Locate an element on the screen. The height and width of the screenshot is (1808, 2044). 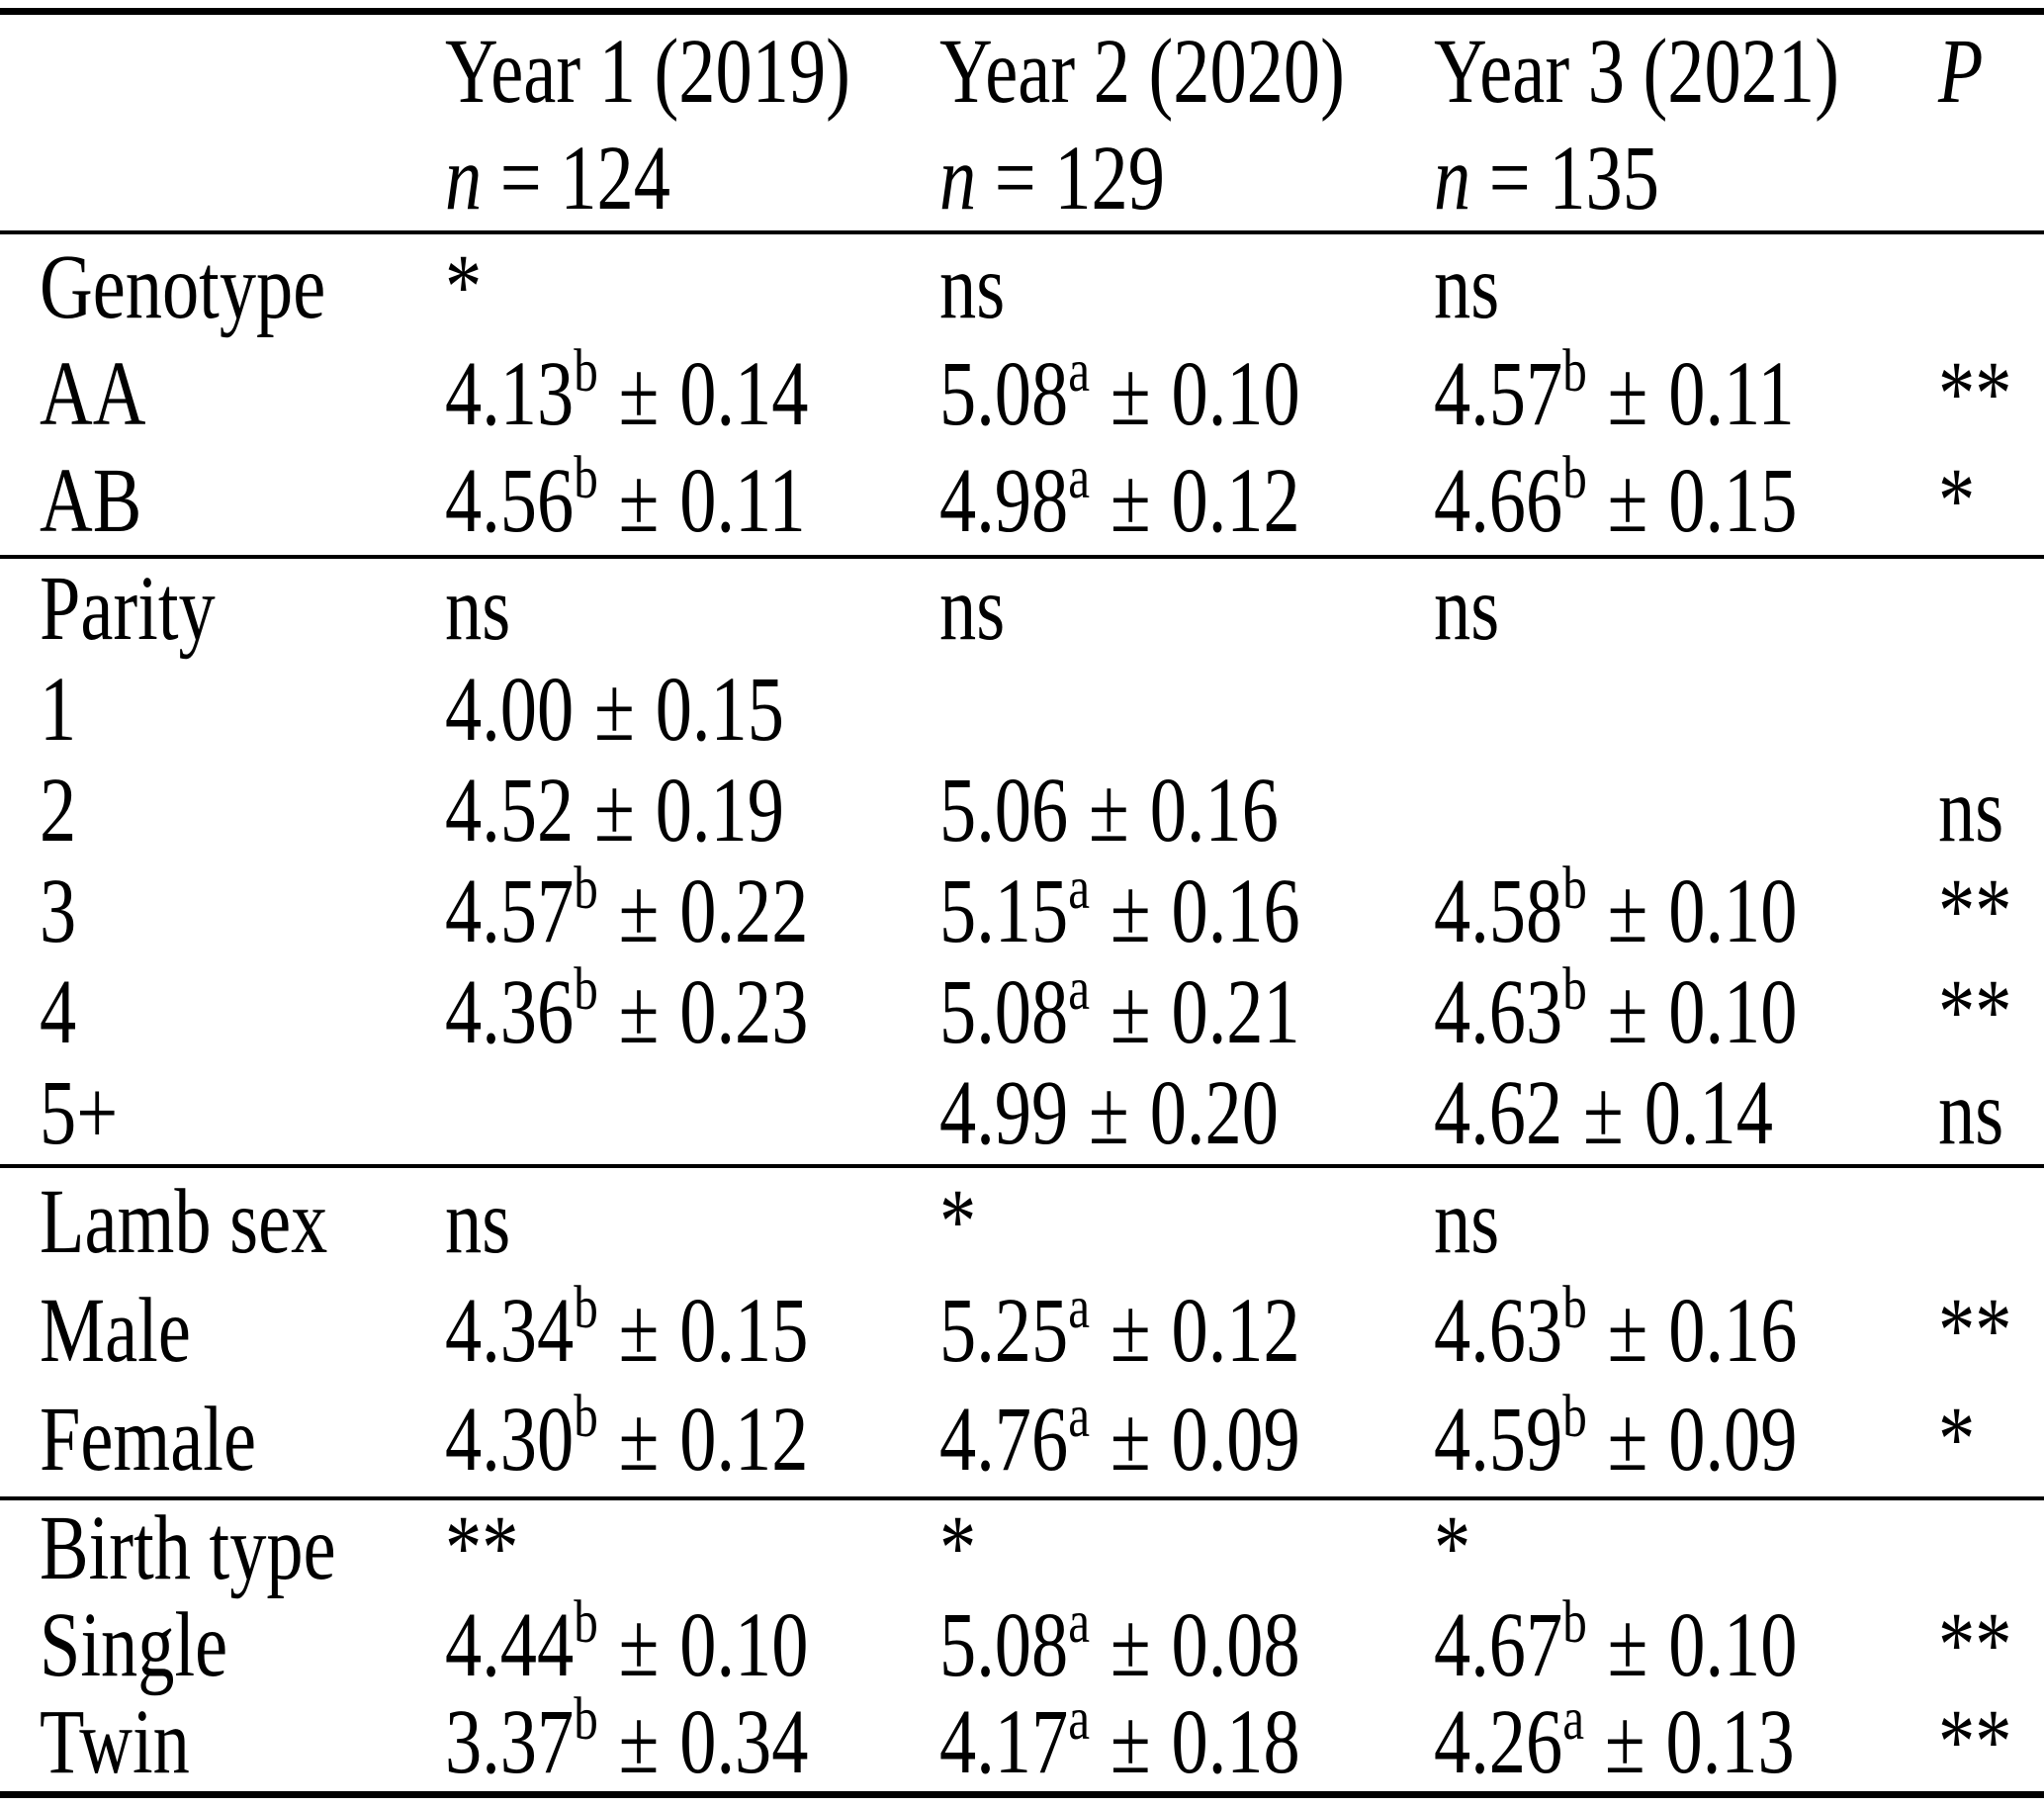
cell-text: 4.98a ±0.12 is located at coordinates (1119, 502).